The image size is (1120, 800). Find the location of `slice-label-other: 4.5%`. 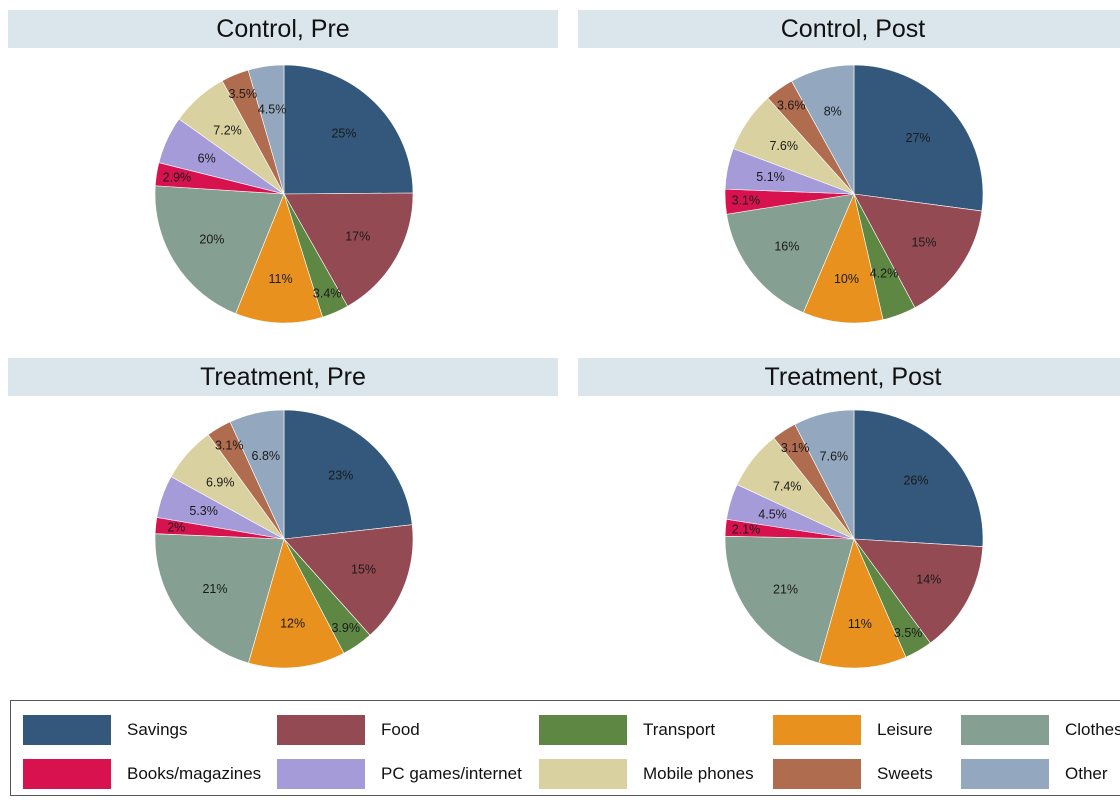

slice-label-other: 4.5% is located at coordinates (272, 110).